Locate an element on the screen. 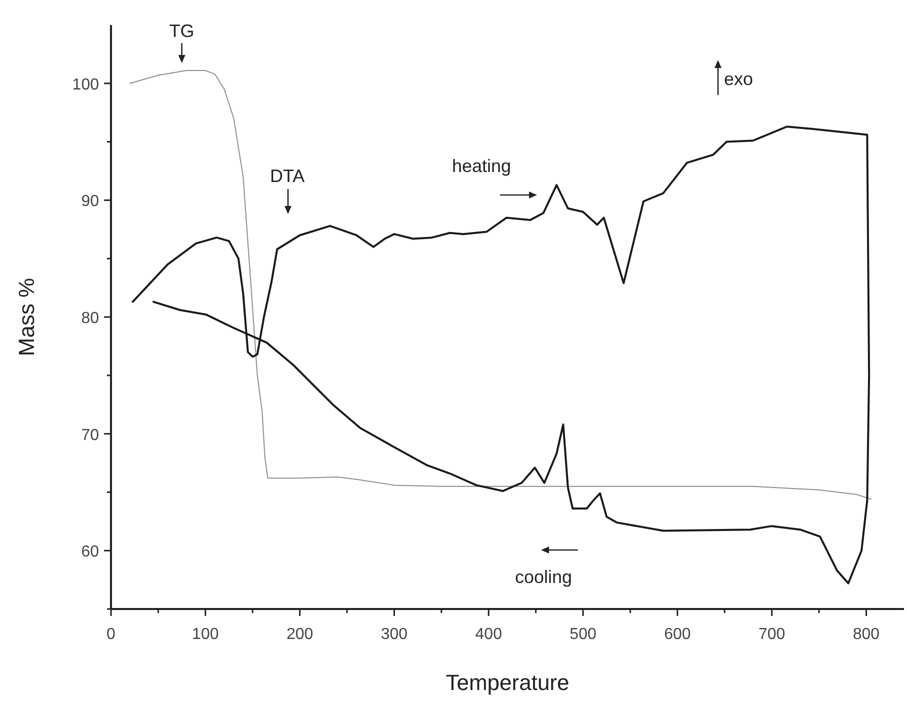 This screenshot has height=702, width=907. x-tick-label: 300 is located at coordinates (394, 634).